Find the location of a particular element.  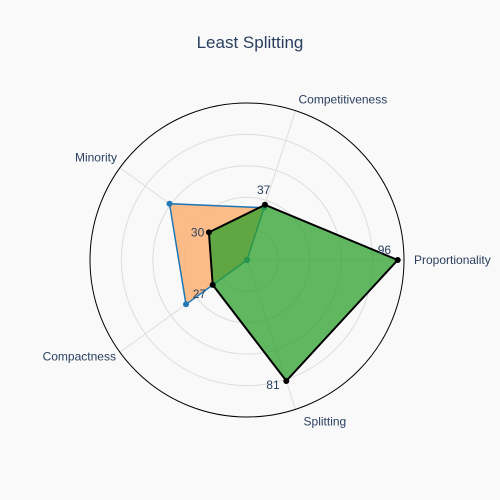

data-label: 30 is located at coordinates (198, 232).